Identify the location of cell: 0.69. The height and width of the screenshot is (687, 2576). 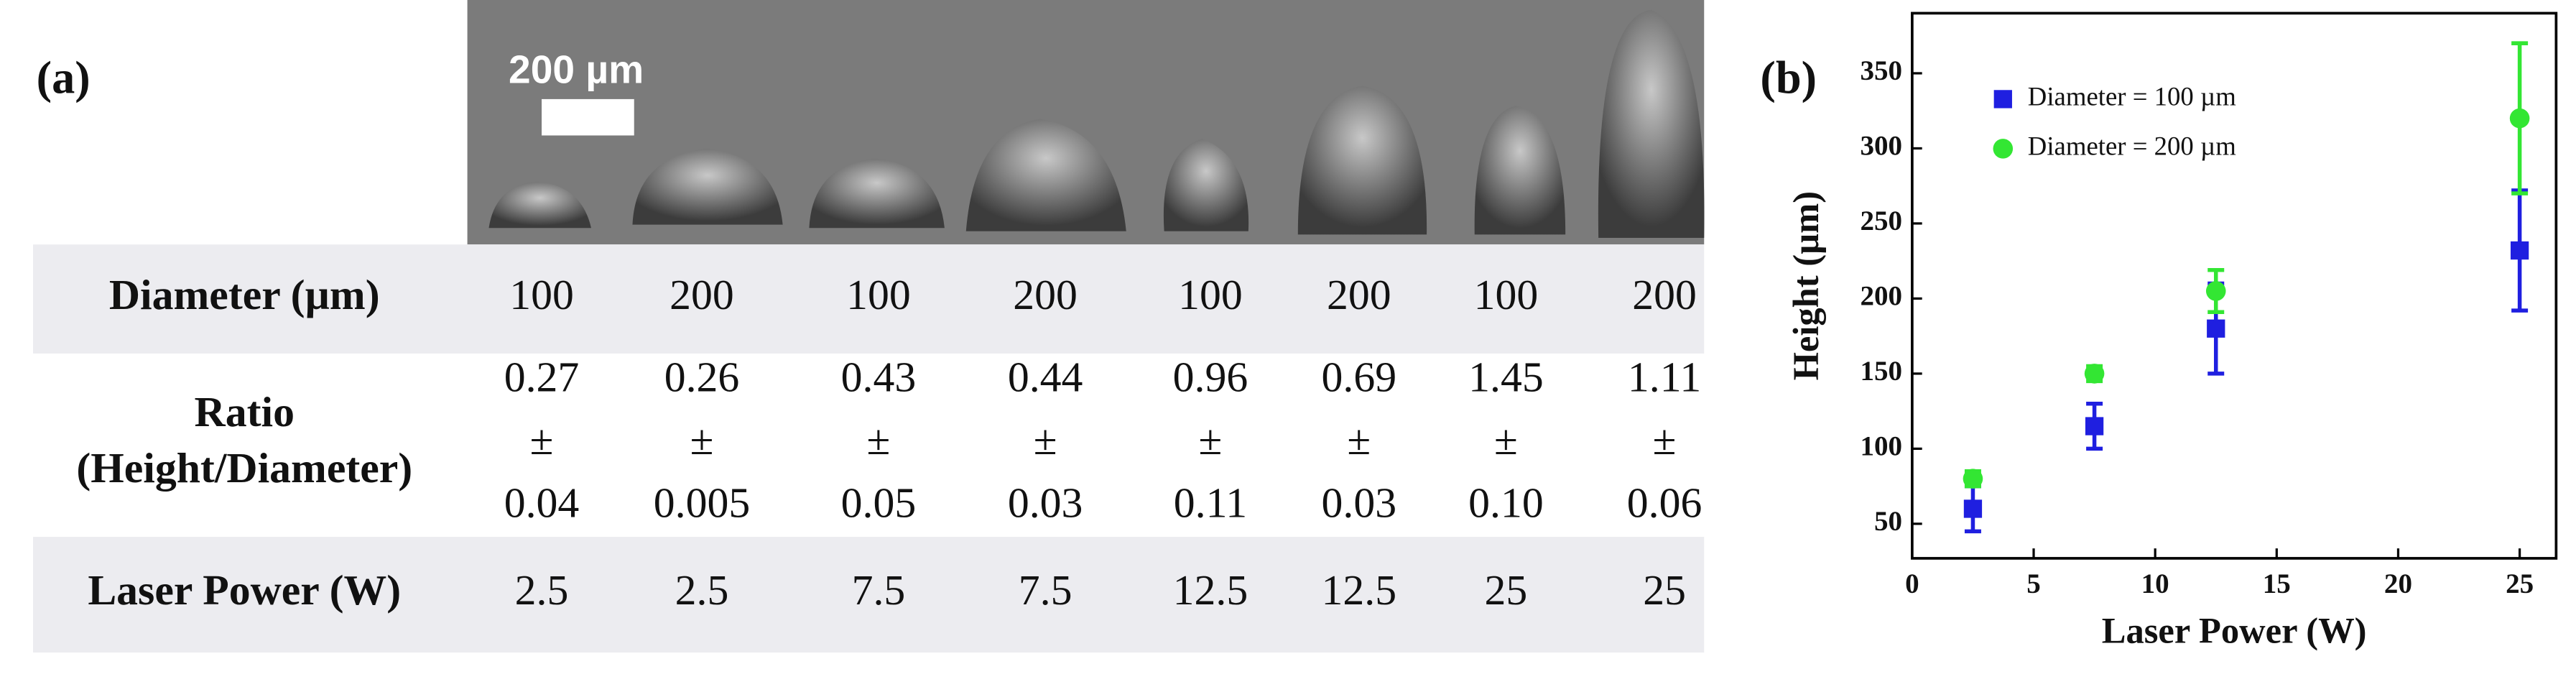
(1359, 378).